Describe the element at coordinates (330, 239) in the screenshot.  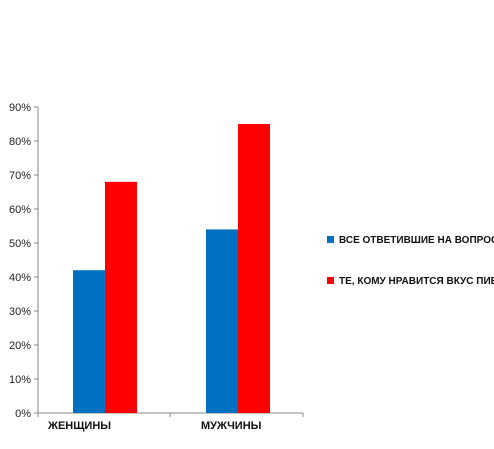
I see `legend-swatch-all-respondents` at that location.